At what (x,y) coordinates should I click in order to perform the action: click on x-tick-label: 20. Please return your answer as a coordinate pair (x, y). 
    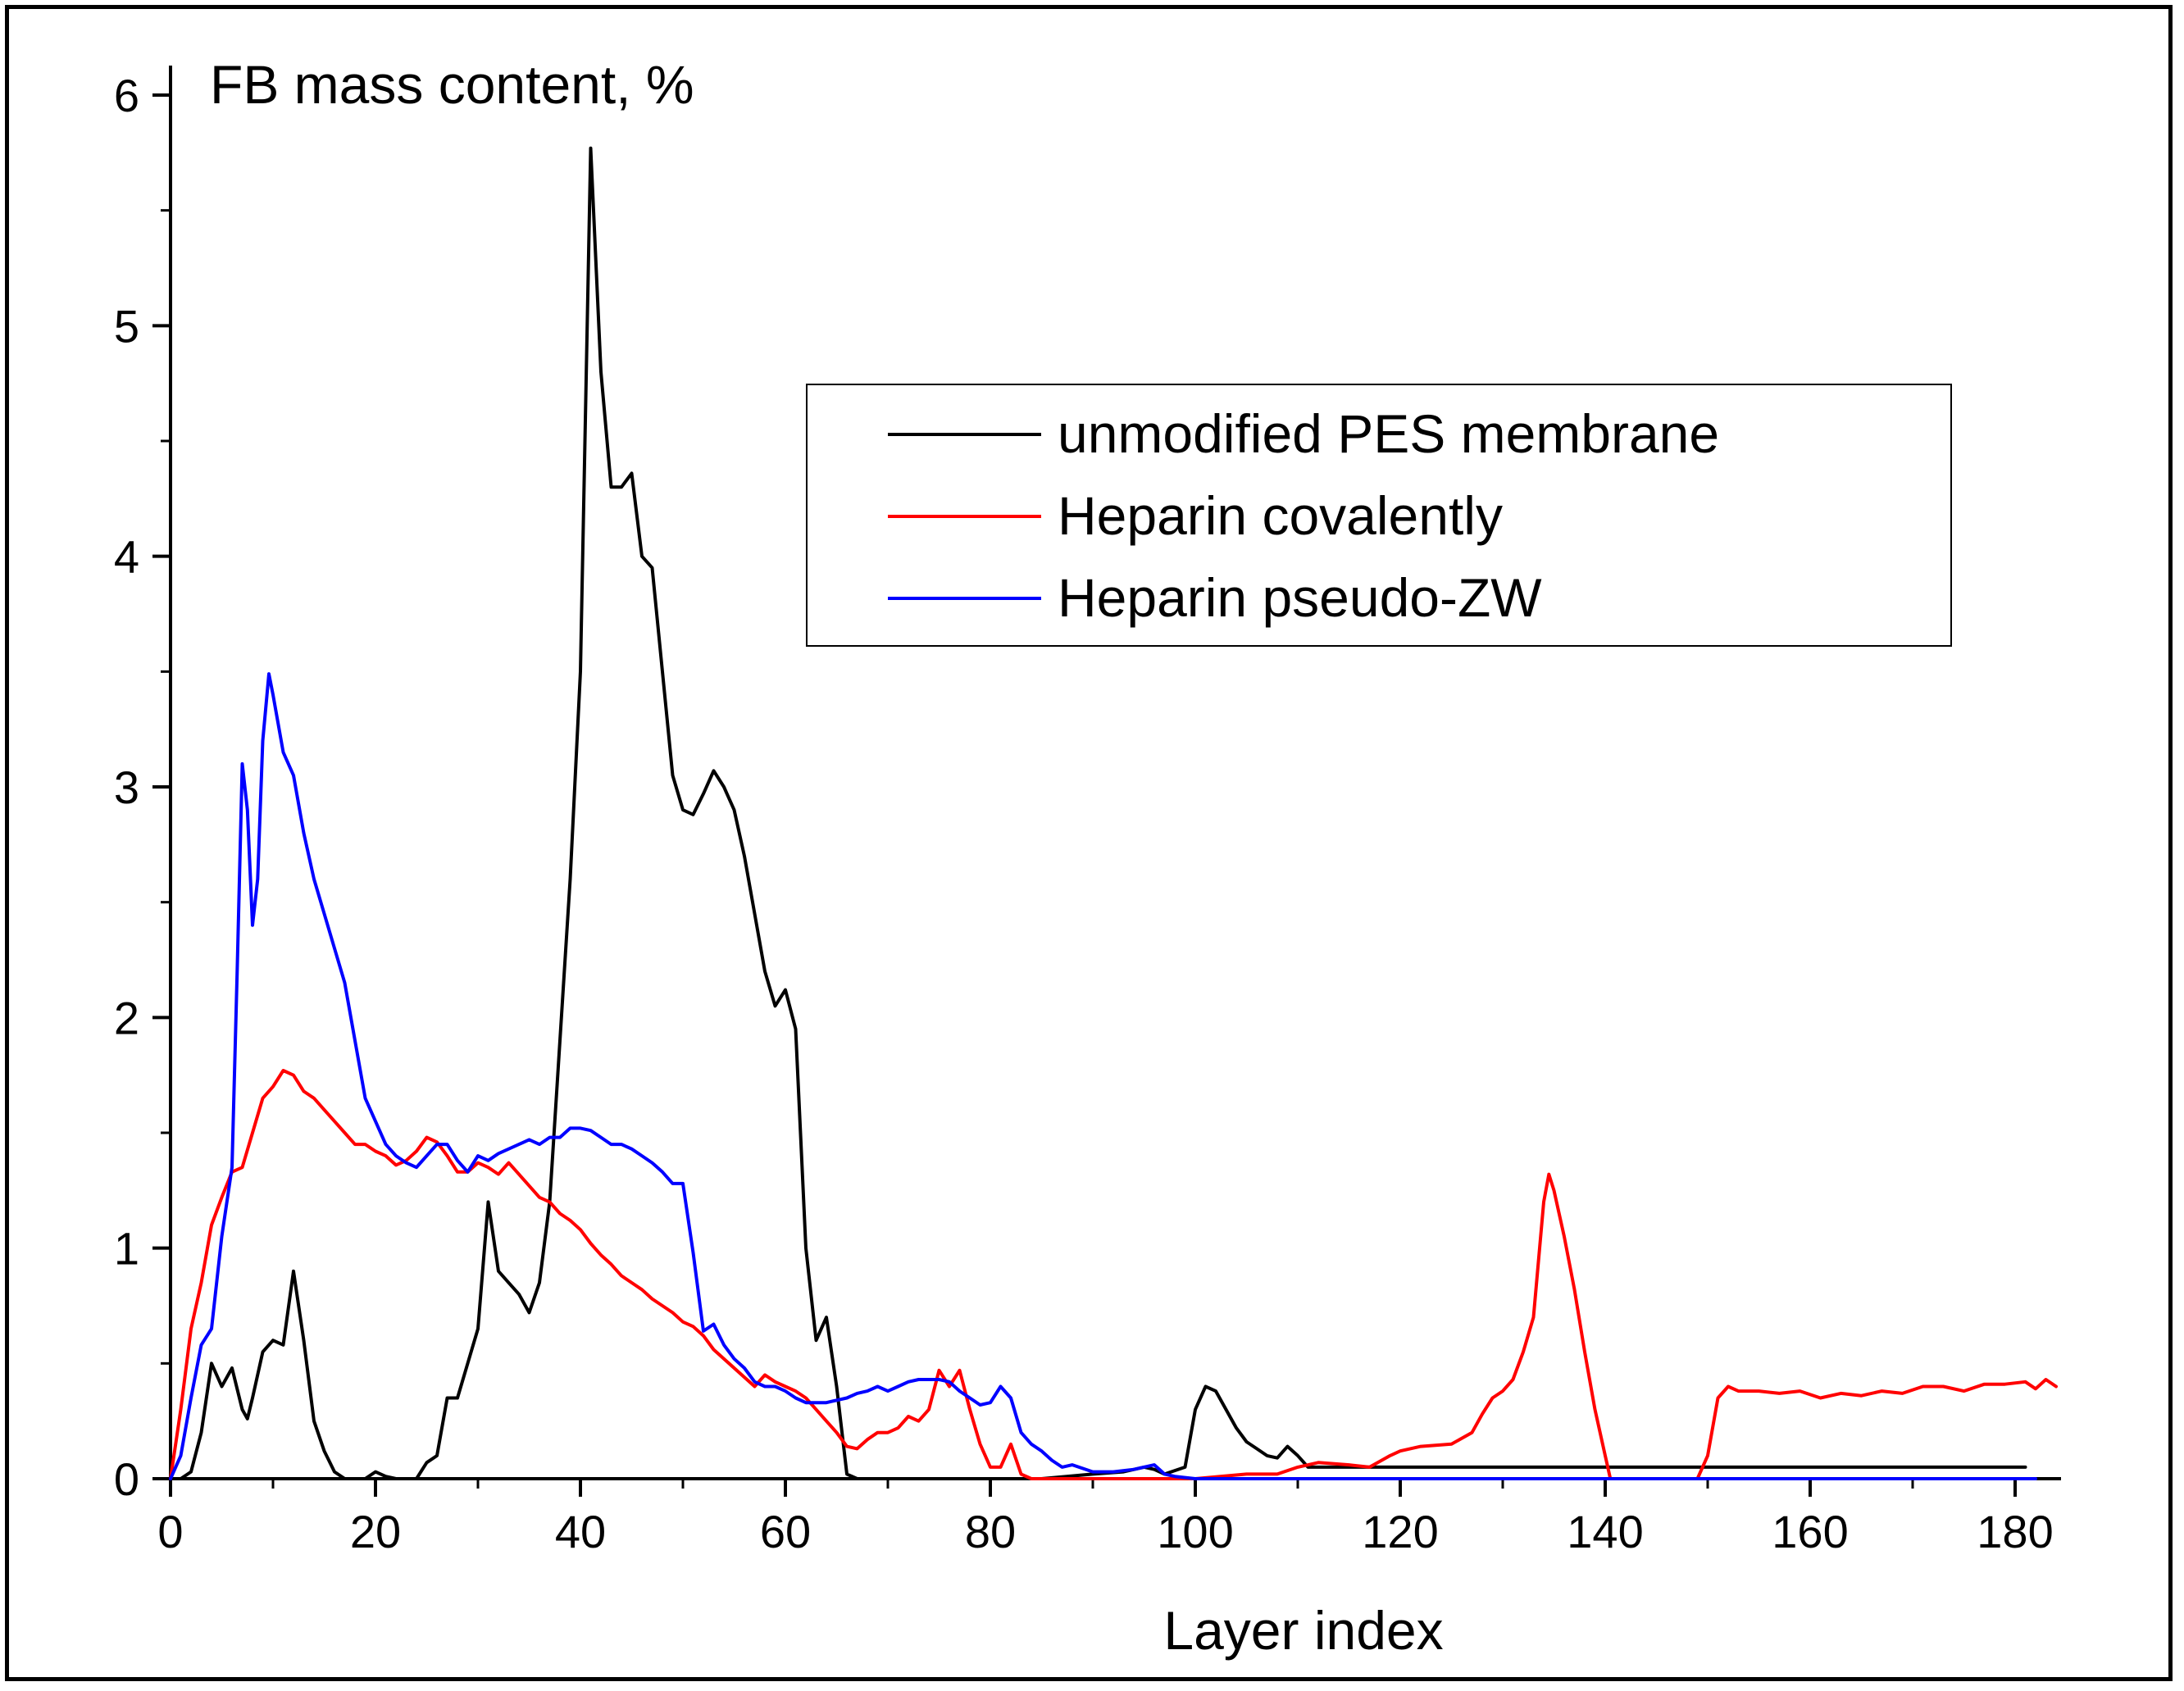
    Looking at the image, I should click on (375, 1531).